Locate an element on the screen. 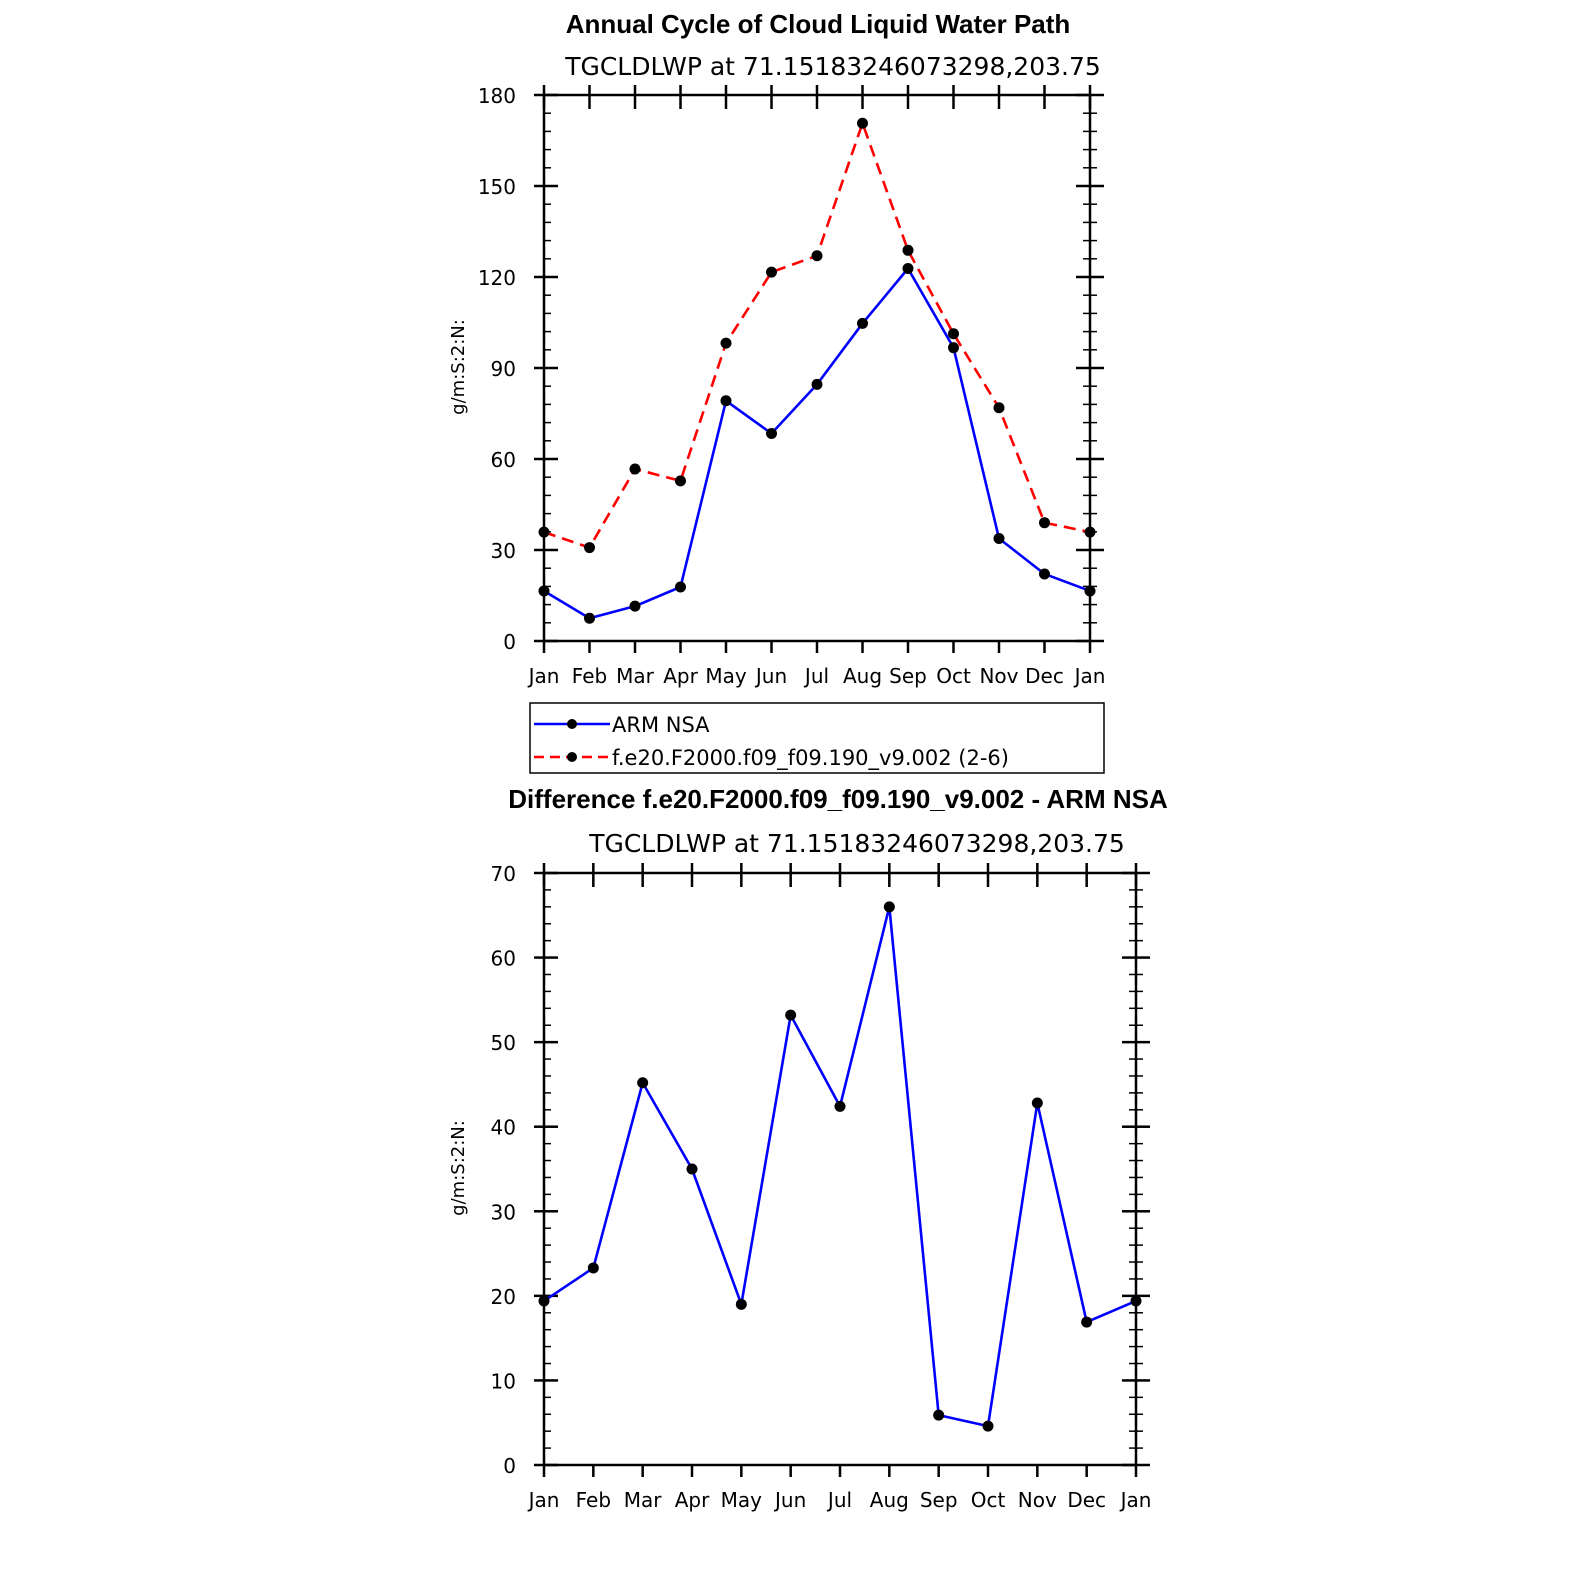  y-tick-label: 20 is located at coordinates (503, 1297).